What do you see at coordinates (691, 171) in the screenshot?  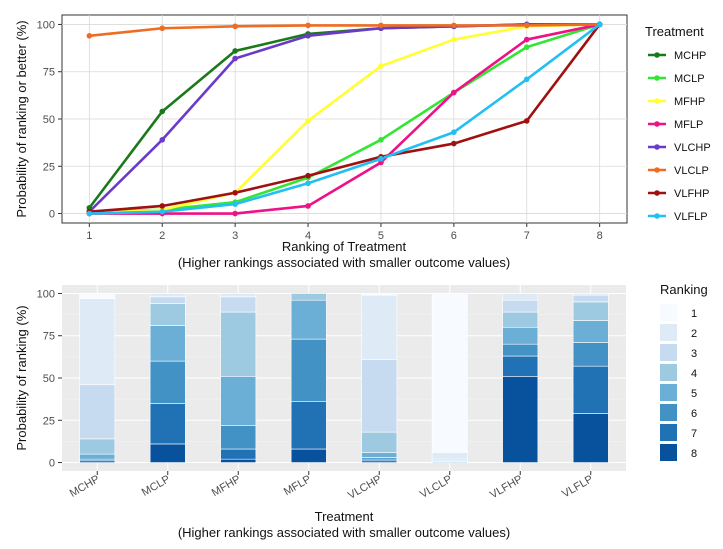 I see `legend-label-vlclp: VLCLP` at bounding box center [691, 171].